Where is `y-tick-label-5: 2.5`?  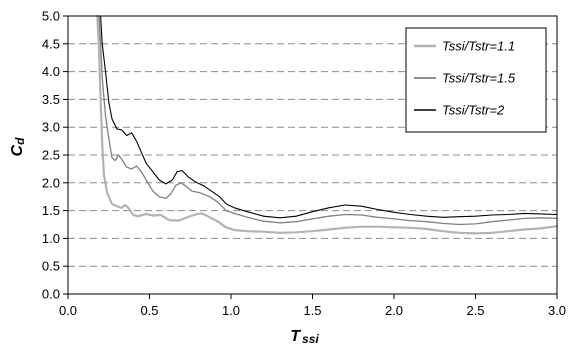
y-tick-label-5: 2.5 is located at coordinates (51, 155).